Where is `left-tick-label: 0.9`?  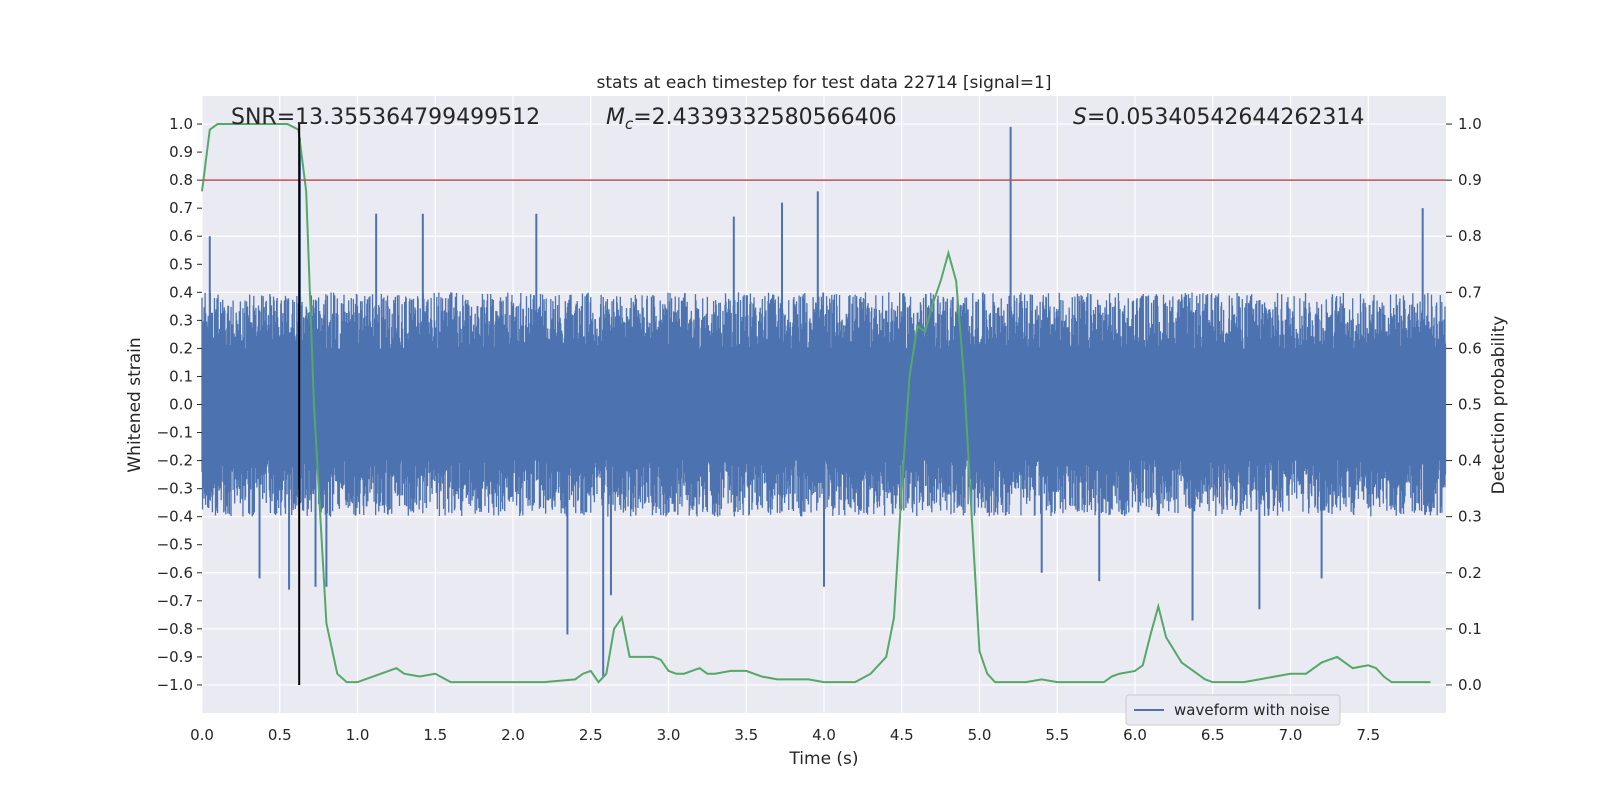 left-tick-label: 0.9 is located at coordinates (181, 152).